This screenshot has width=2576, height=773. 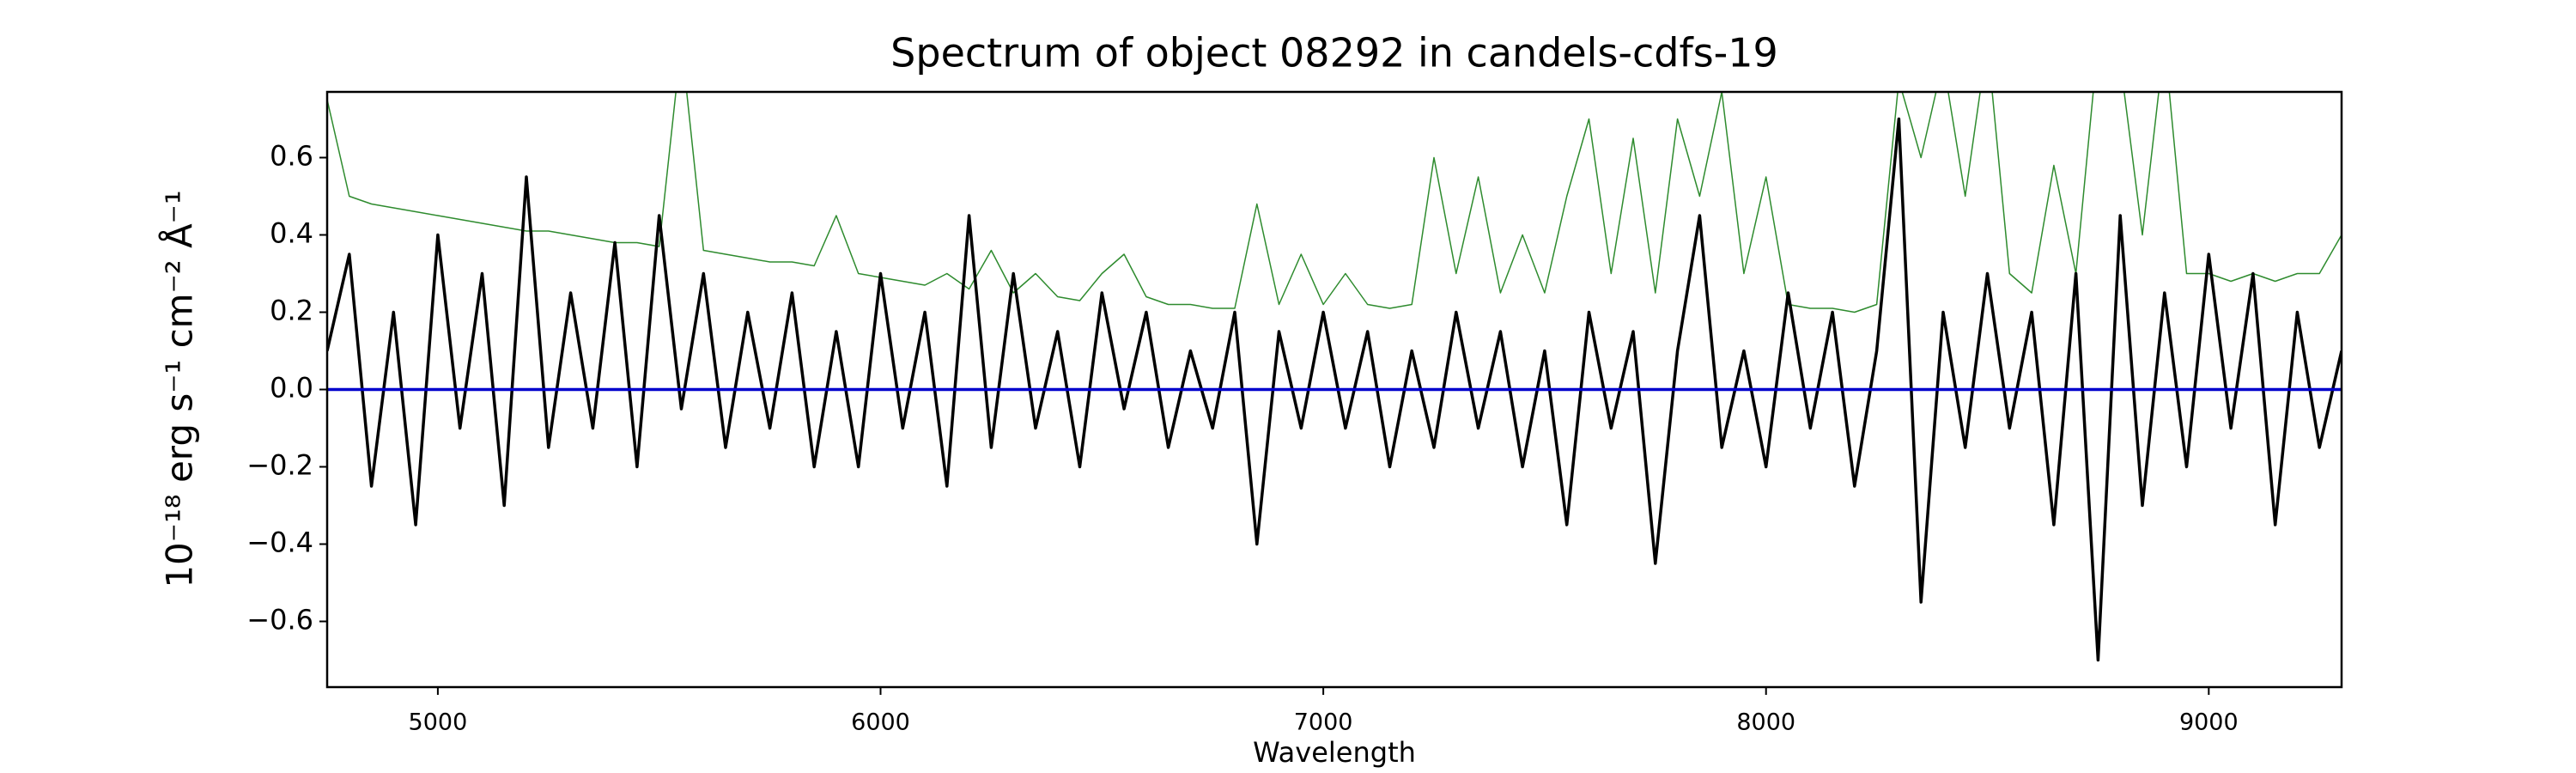 I want to click on x-tick-label: 8000, so click(x=1765, y=722).